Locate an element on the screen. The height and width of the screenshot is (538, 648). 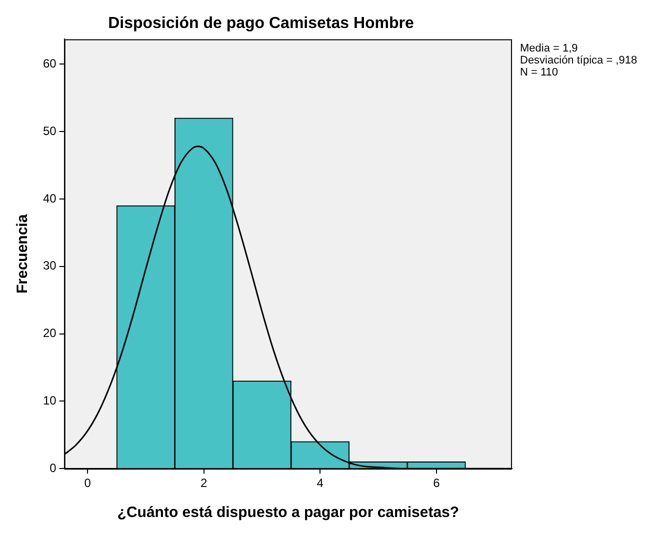
x-tick-label: 2 is located at coordinates (204, 483).